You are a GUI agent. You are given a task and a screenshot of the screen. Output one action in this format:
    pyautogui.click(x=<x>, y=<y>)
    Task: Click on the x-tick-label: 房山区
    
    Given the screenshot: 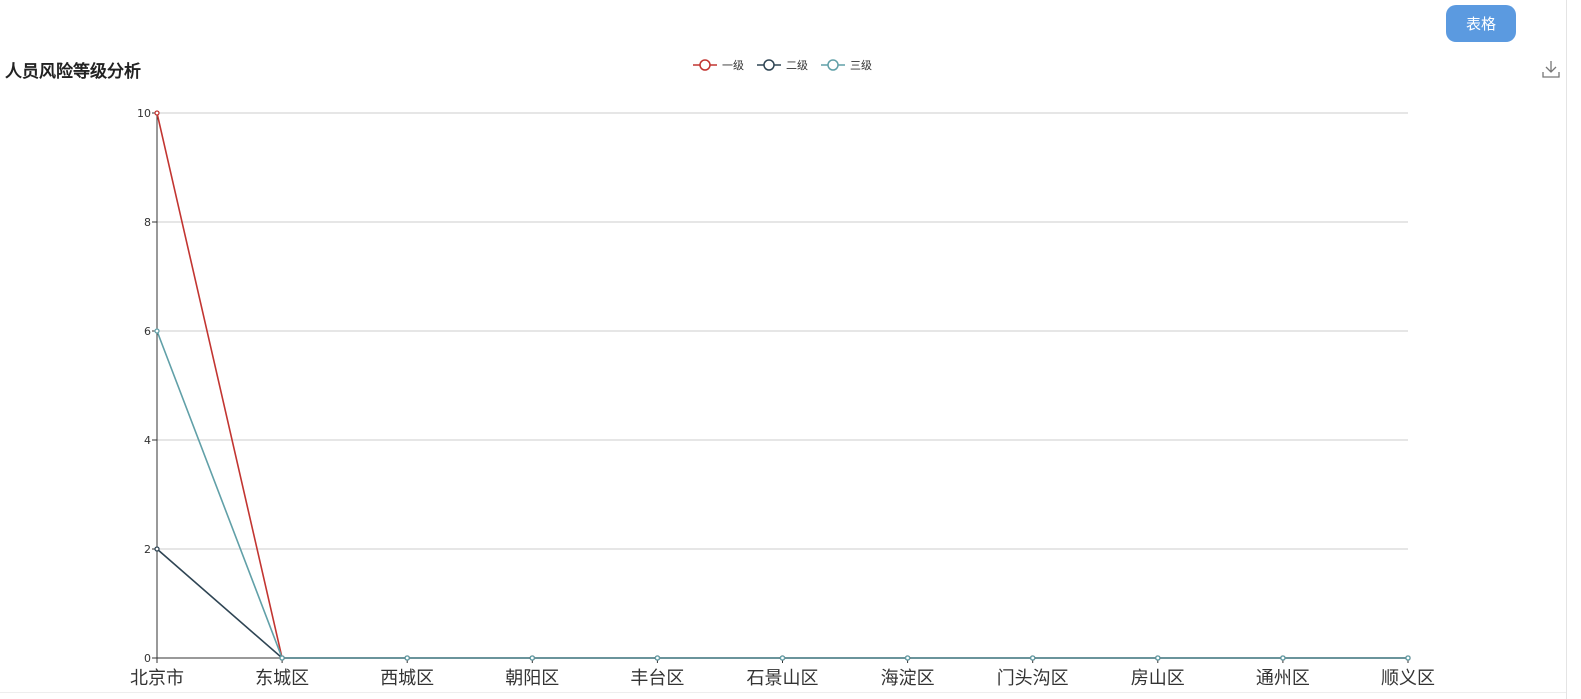 What is the action you would take?
    pyautogui.click(x=1158, y=678)
    